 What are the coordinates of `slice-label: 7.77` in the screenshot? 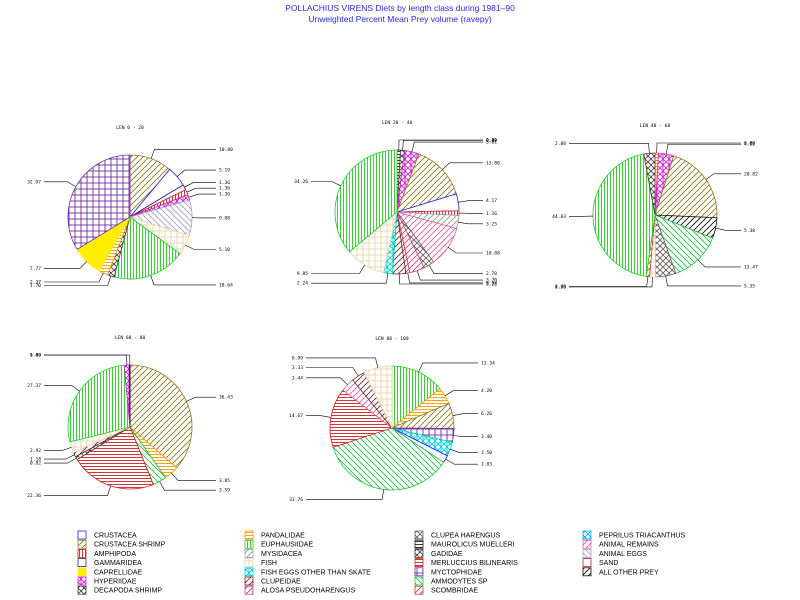 It's located at (35, 269).